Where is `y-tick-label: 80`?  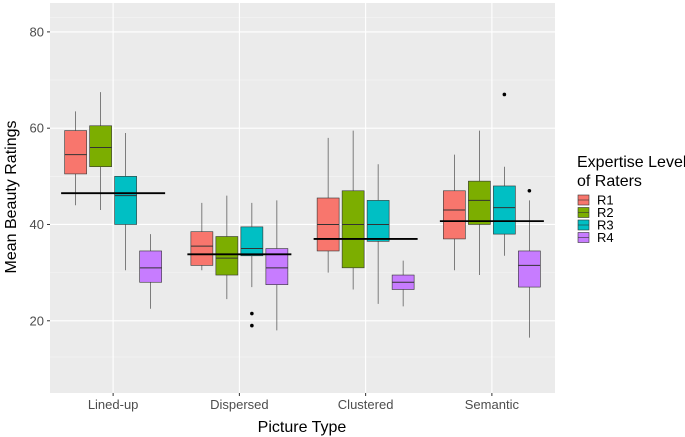
y-tick-label: 80 is located at coordinates (37, 31).